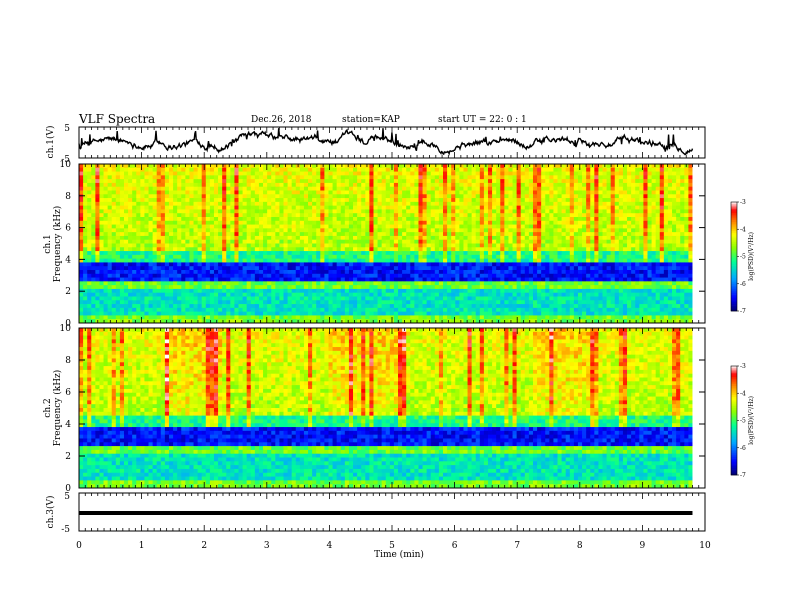 This screenshot has width=792, height=616. Describe the element at coordinates (517, 546) in the screenshot. I see `xtick-label: 7` at that location.